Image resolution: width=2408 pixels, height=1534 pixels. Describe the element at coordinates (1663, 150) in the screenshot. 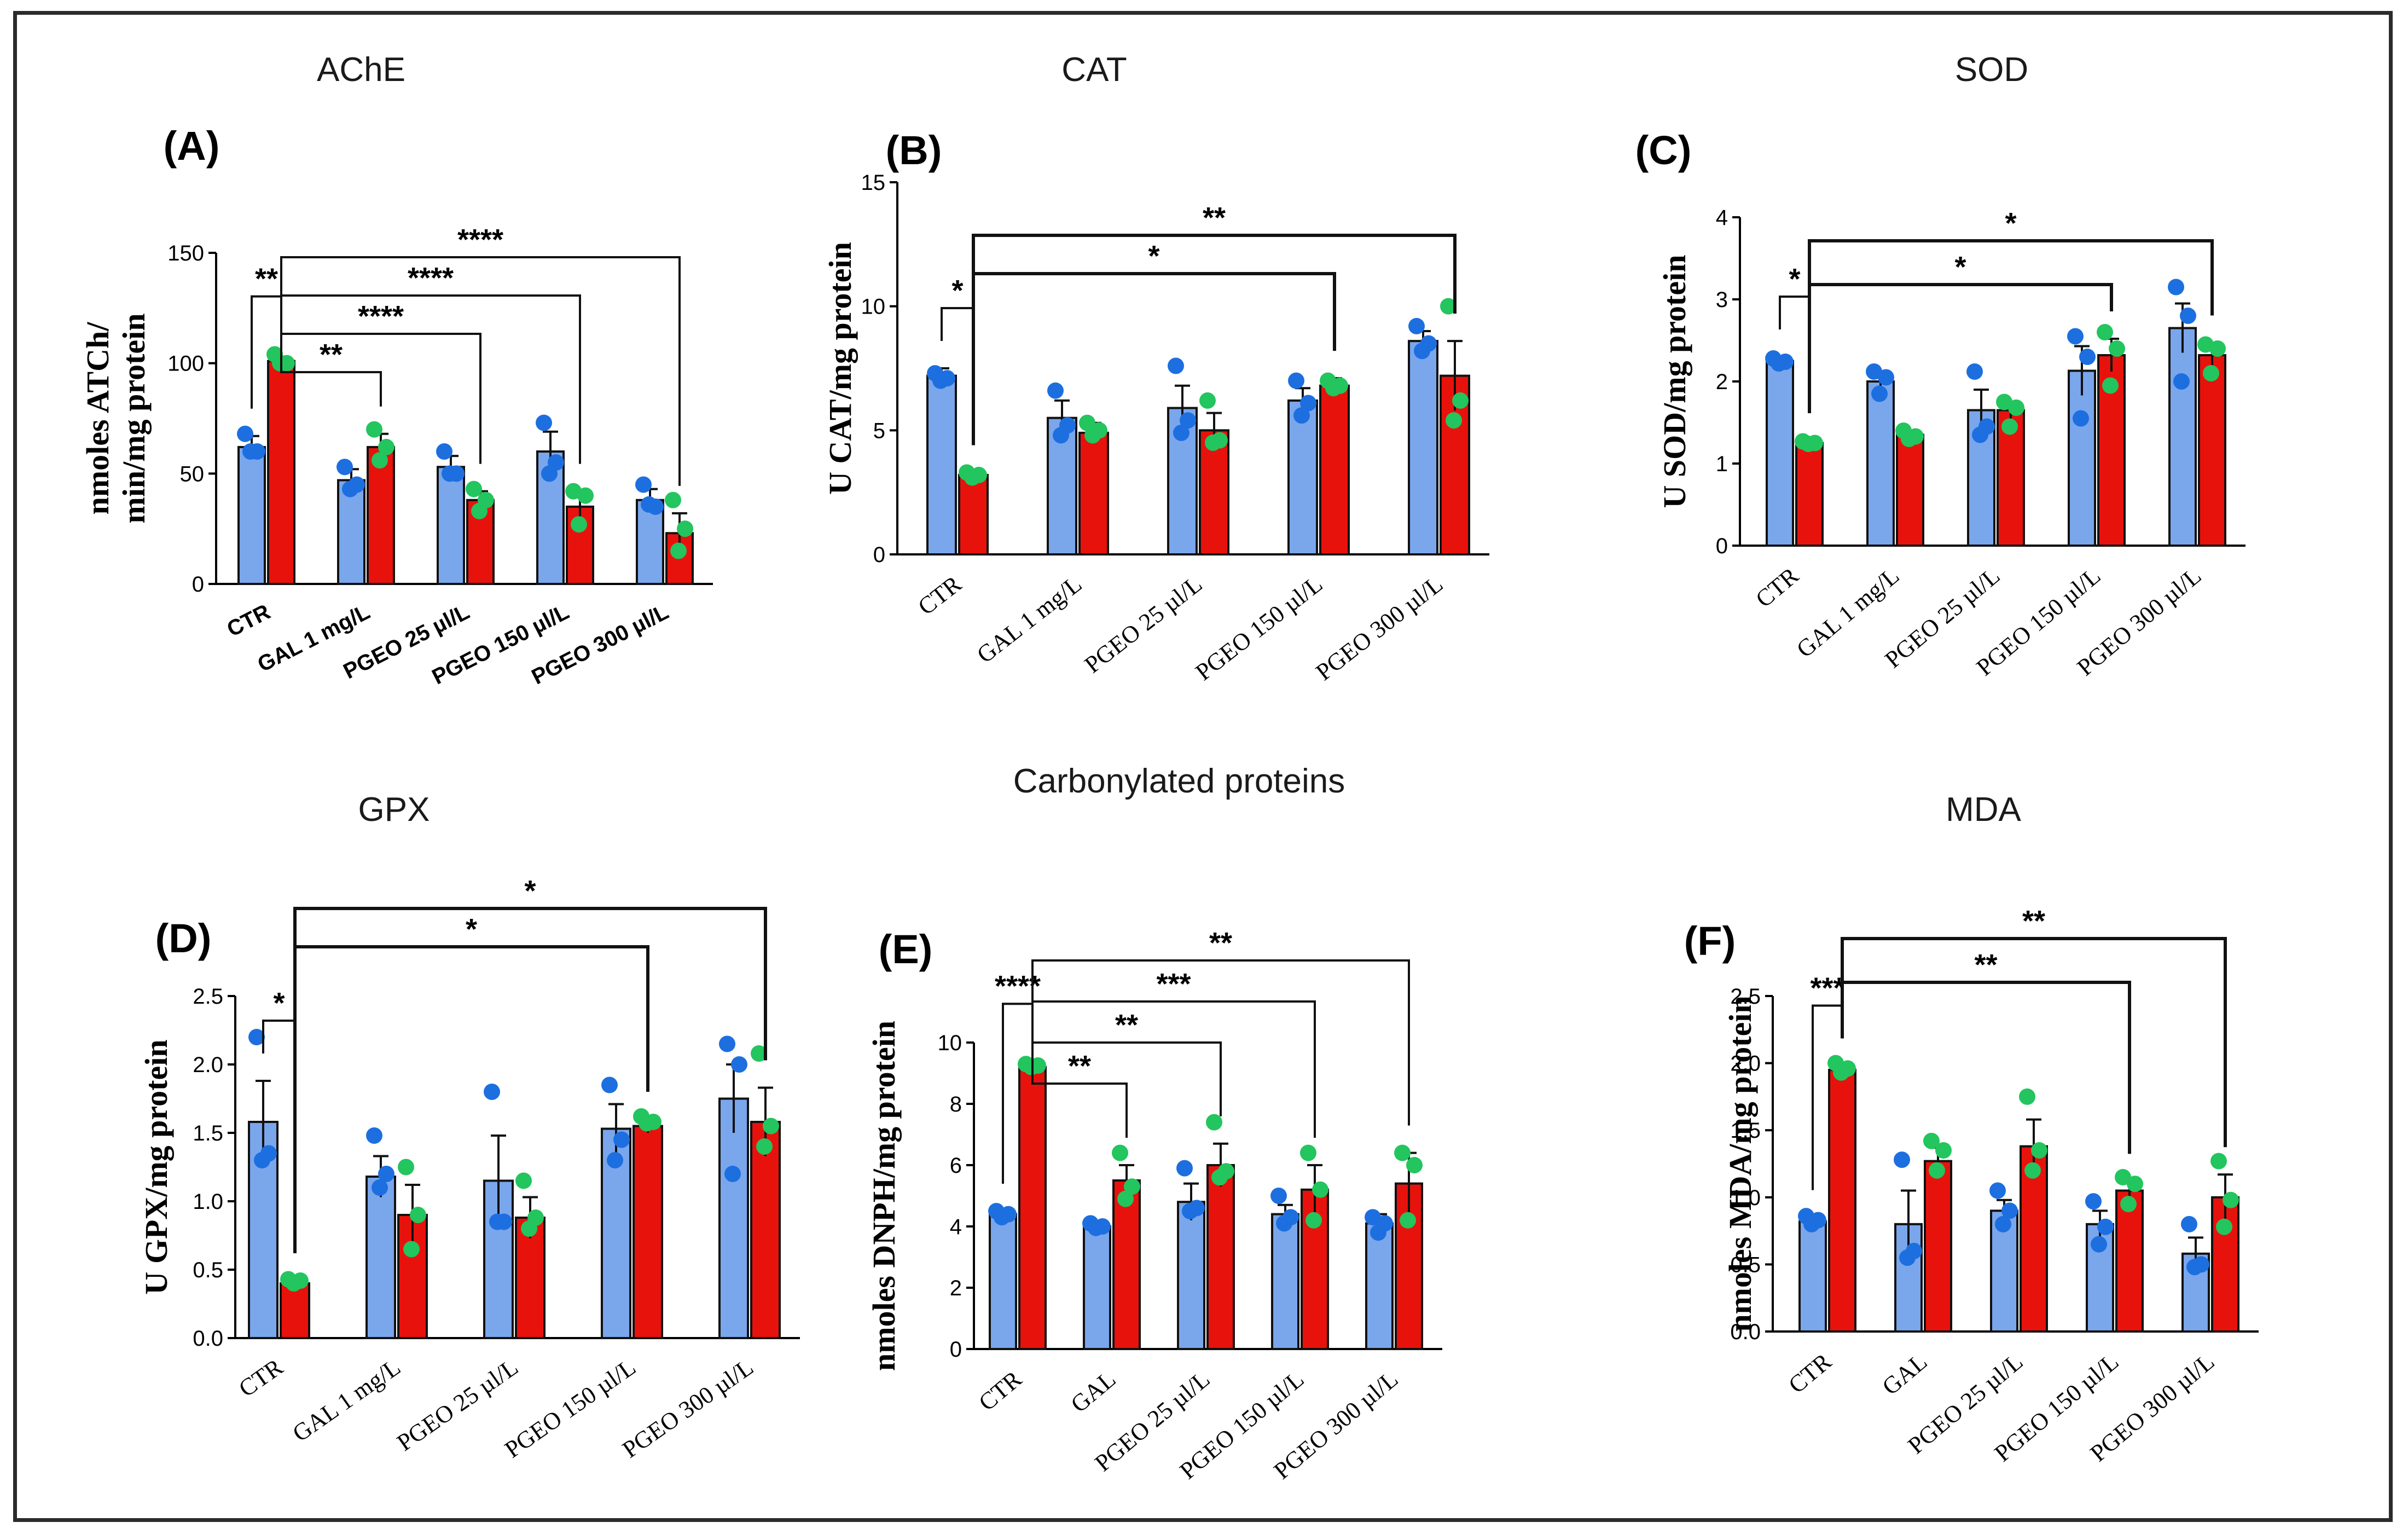

I see `panel-letter: (C)` at that location.